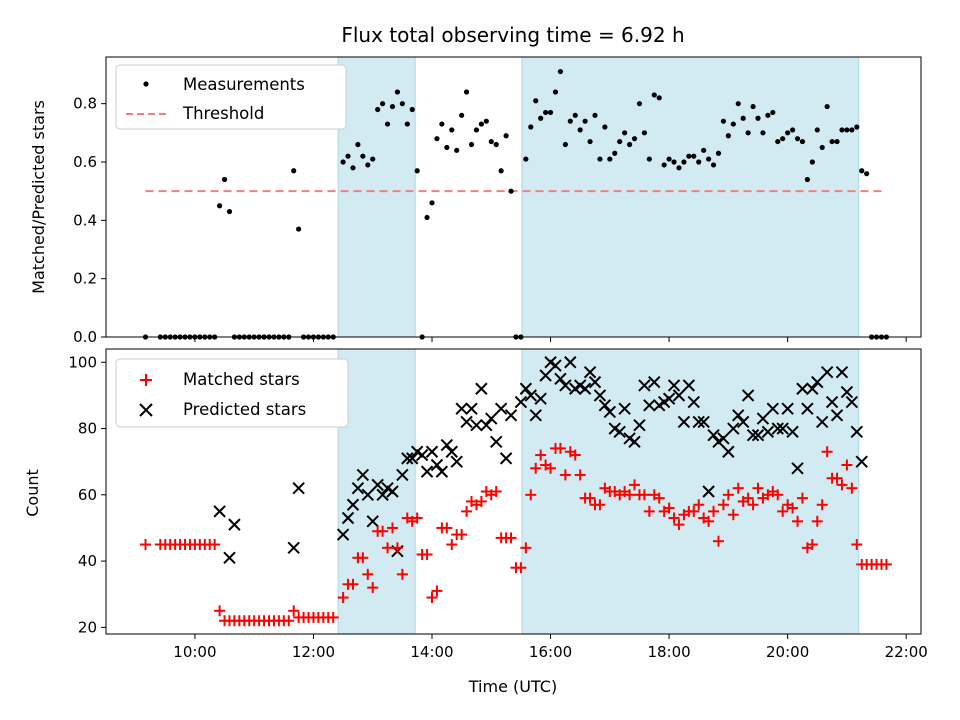  What do you see at coordinates (82, 362) in the screenshot?
I see `y-tick-label: 100` at bounding box center [82, 362].